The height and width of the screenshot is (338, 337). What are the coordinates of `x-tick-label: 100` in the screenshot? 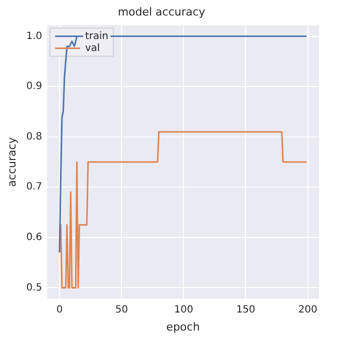 It's located at (184, 310).